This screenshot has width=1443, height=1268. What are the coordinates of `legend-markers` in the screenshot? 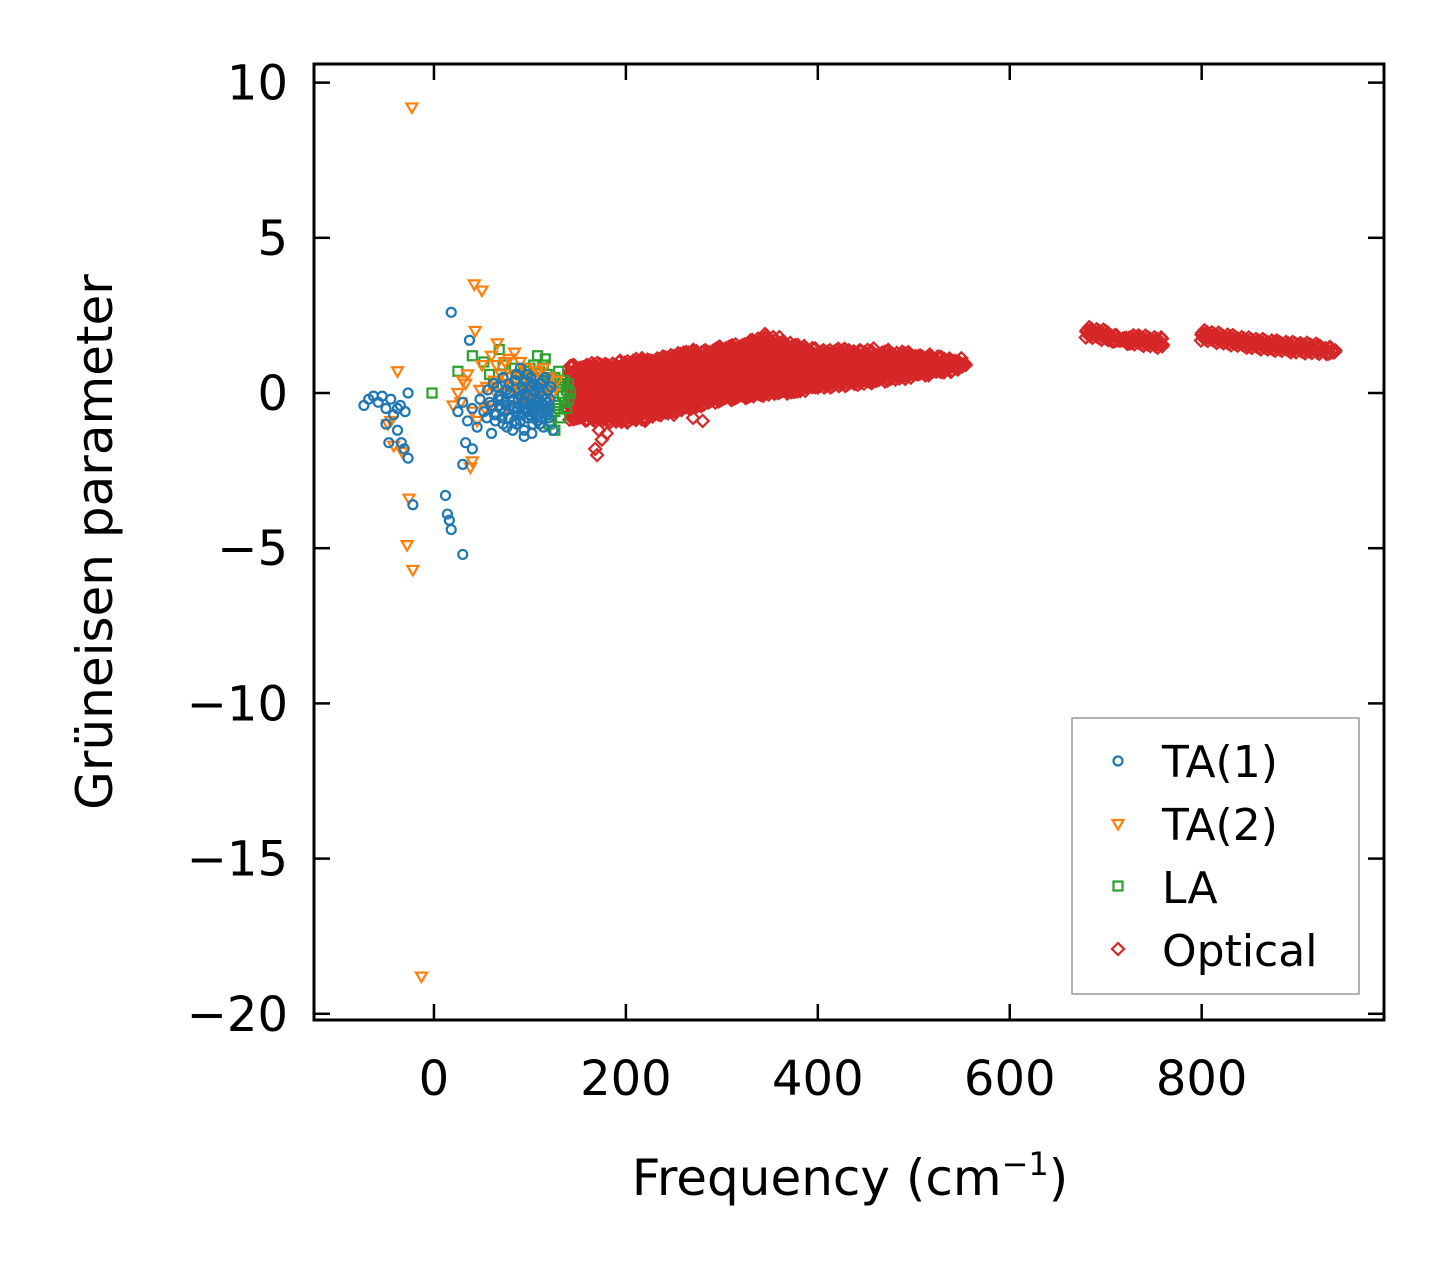 It's located at (1118, 856).